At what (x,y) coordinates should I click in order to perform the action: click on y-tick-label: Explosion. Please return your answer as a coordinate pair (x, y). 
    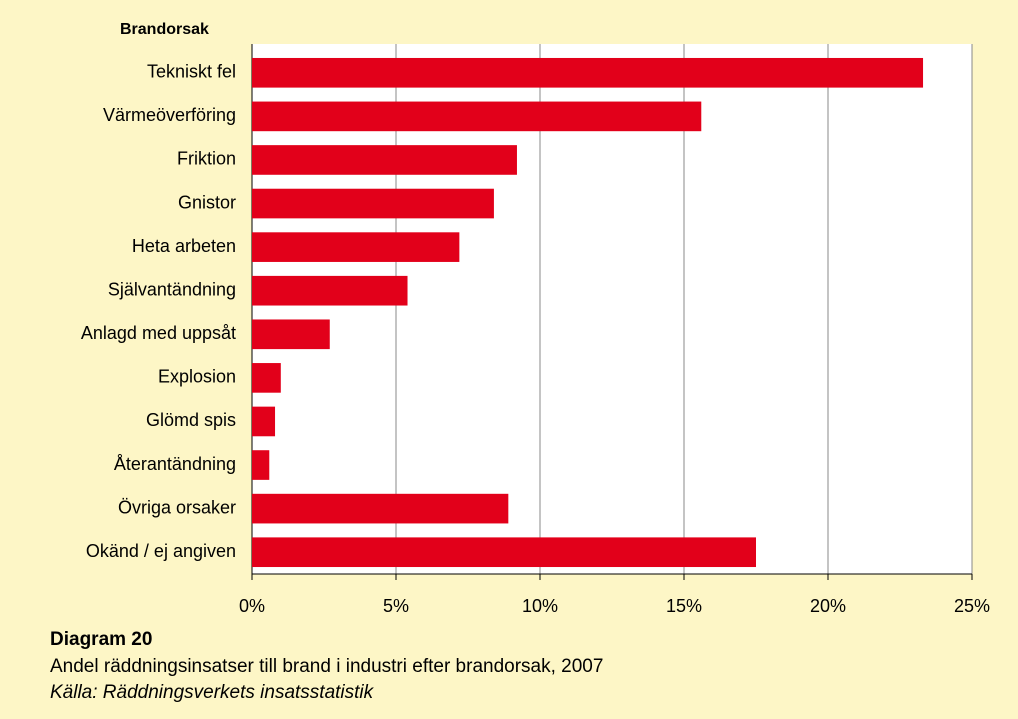
    Looking at the image, I should click on (197, 377).